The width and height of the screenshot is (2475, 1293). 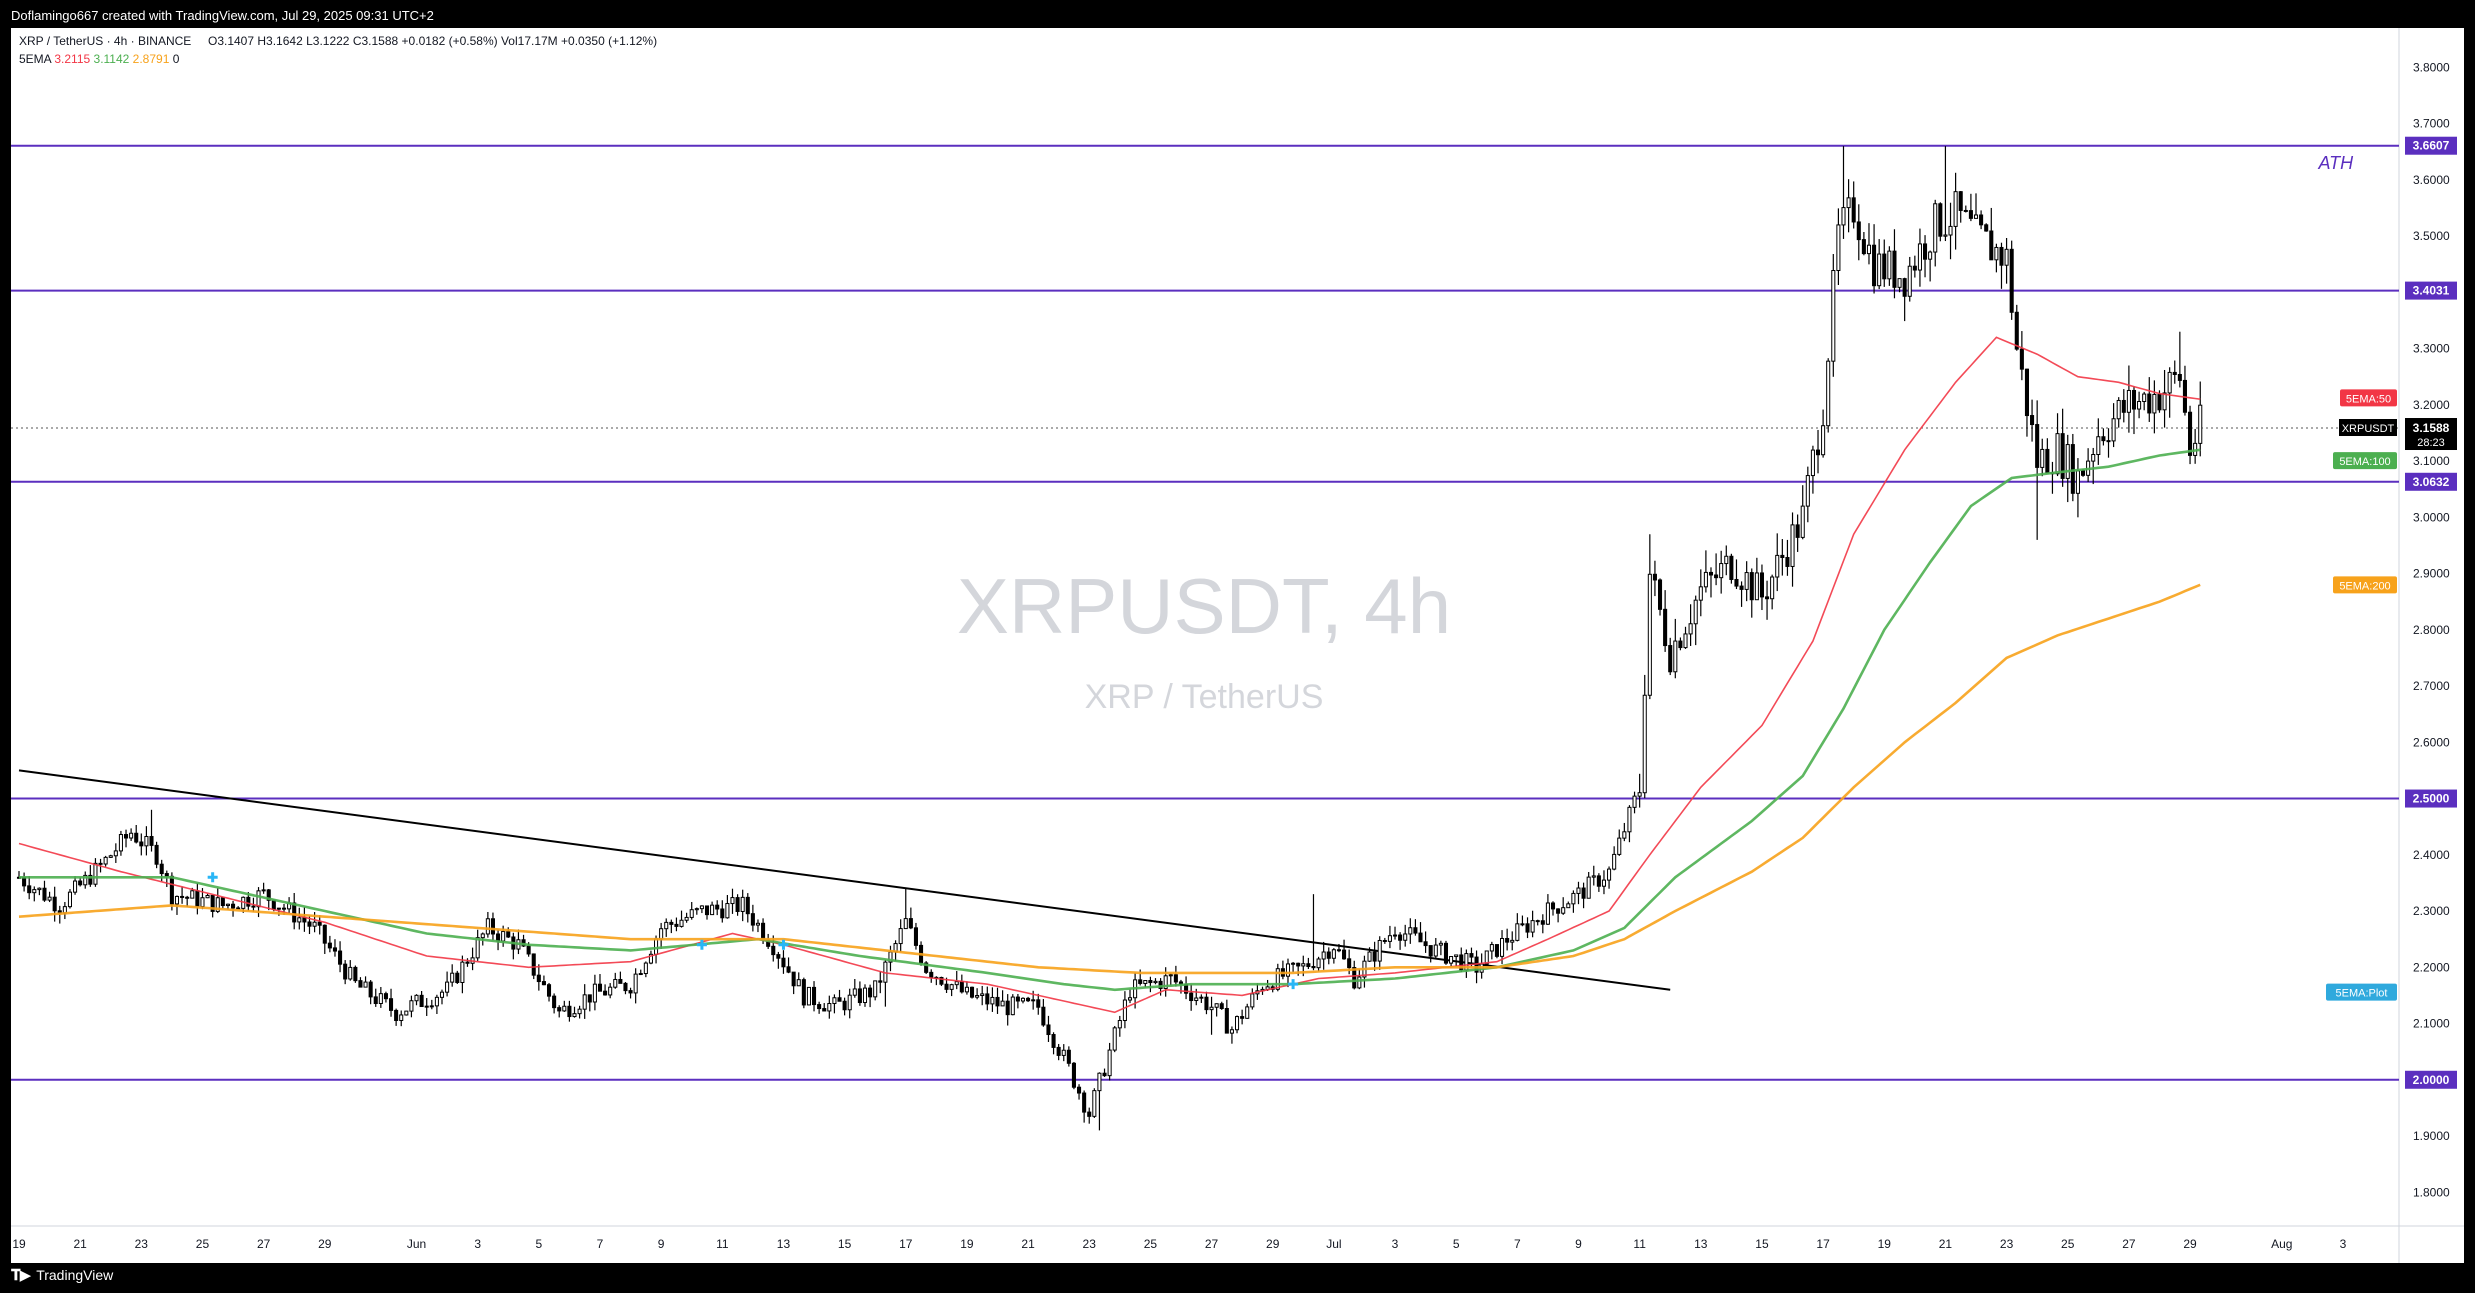 What do you see at coordinates (2431, 180) in the screenshot?
I see `y-tick-label: 3.6000` at bounding box center [2431, 180].